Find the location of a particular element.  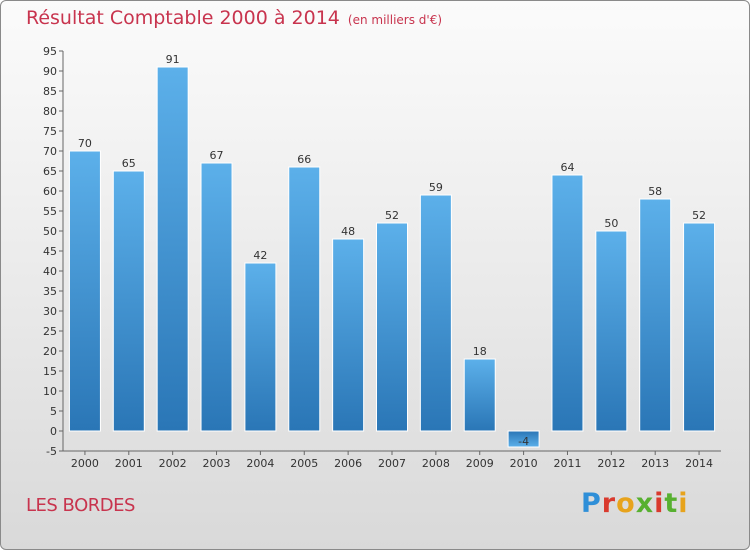

y-tick-label: 90 is located at coordinates (50, 71).